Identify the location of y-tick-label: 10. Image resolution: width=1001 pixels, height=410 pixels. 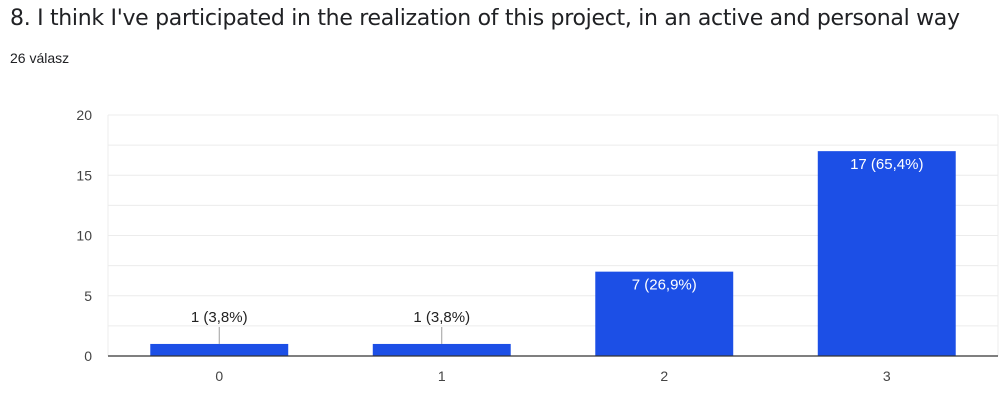
(84, 236).